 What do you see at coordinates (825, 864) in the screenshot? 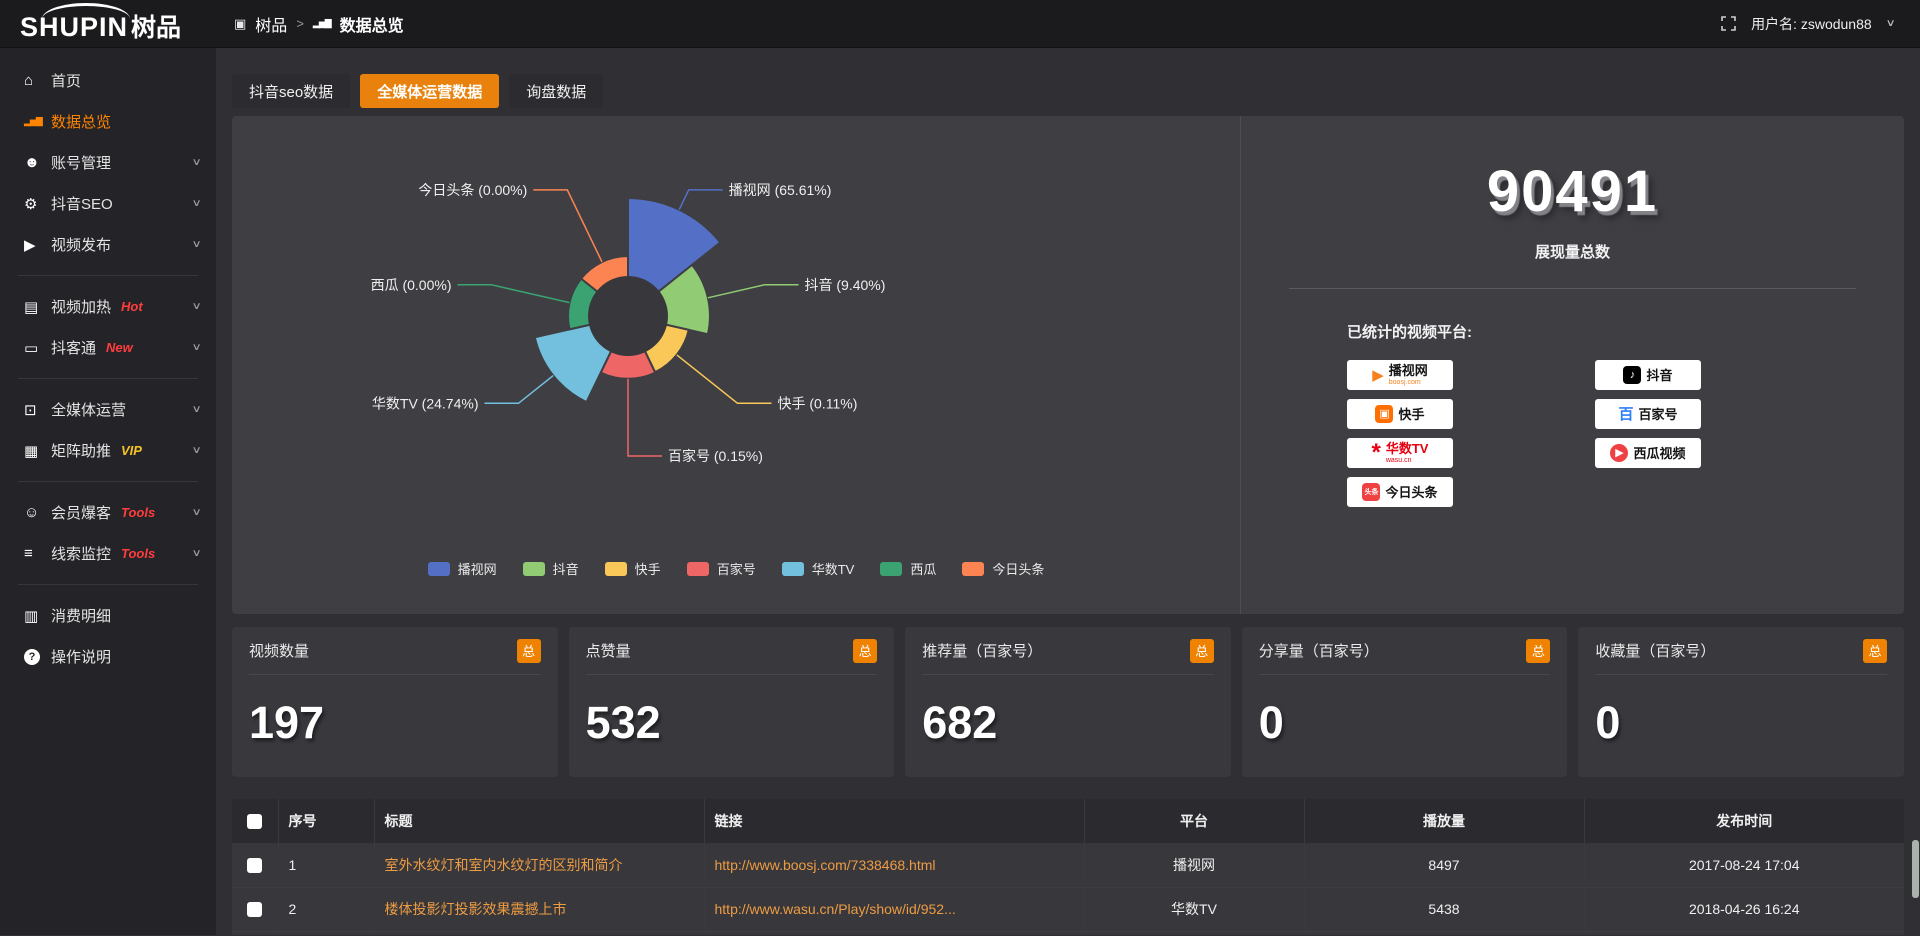
I see `video-link: http://www.boosj.com/7338468.html` at bounding box center [825, 864].